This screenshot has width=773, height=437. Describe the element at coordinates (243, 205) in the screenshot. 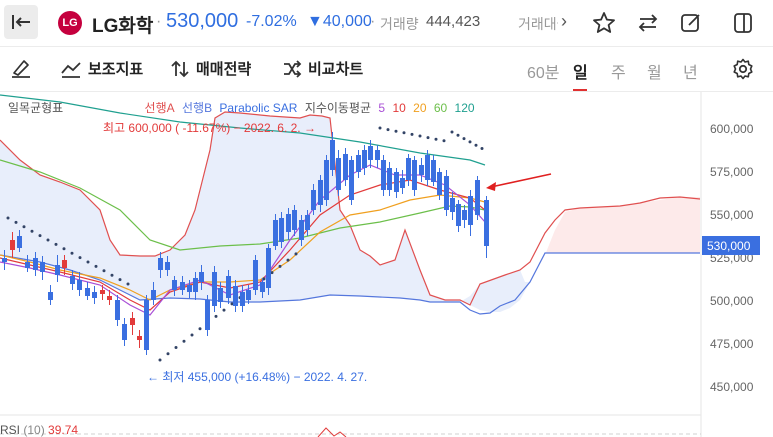

I see `ma60-line` at that location.